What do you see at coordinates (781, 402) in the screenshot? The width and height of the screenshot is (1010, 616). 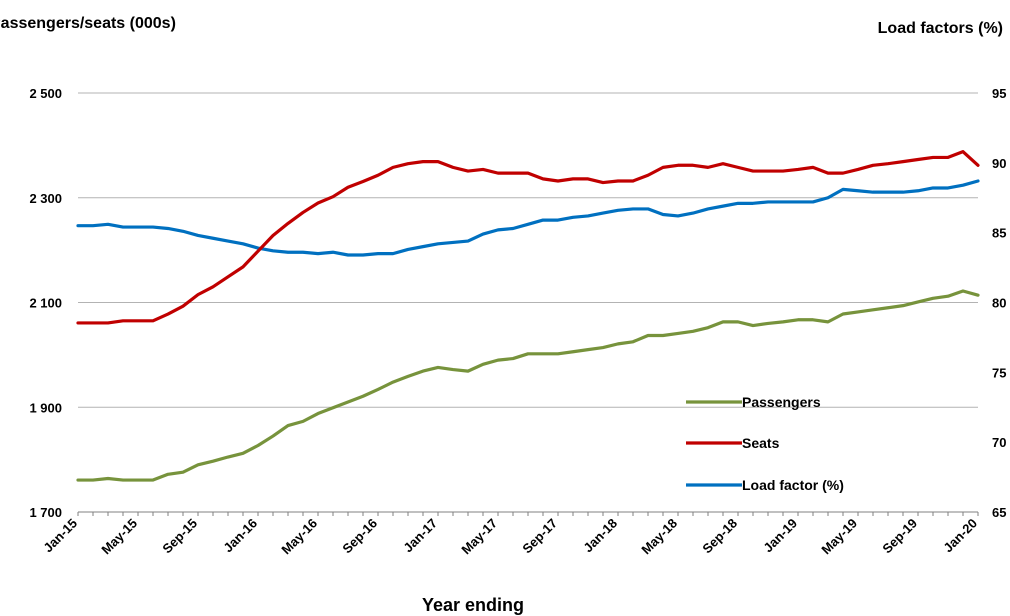 I see `legend-label-passengers: Passengers` at bounding box center [781, 402].